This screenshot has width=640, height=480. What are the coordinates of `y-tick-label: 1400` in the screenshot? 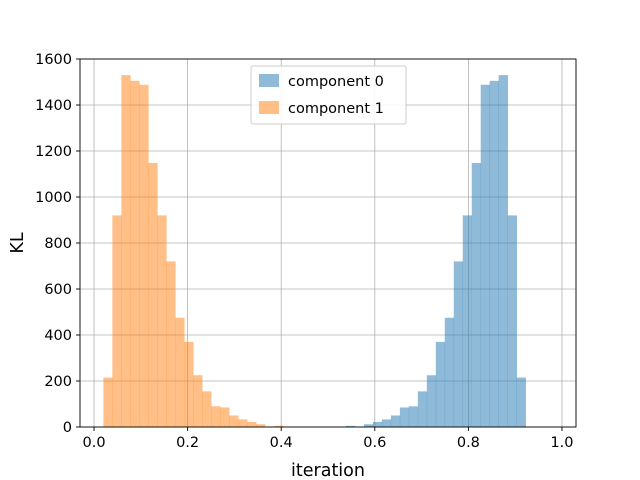 It's located at (53, 106).